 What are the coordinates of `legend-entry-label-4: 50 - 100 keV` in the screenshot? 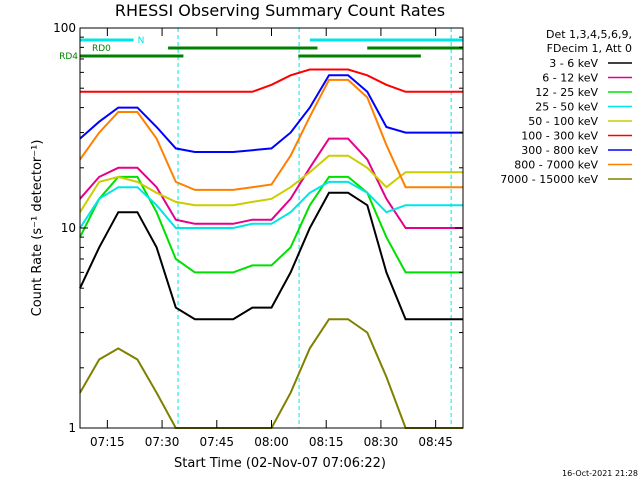 It's located at (563, 121).